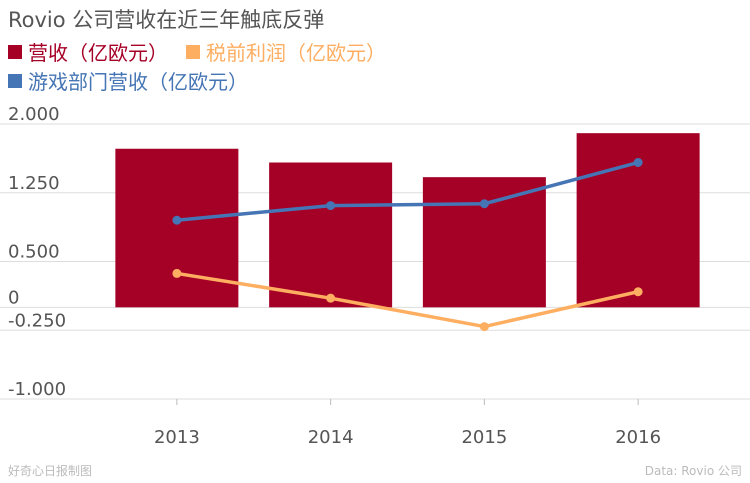  Describe the element at coordinates (34, 183) in the screenshot. I see `y-tick-label: 1.250` at that location.